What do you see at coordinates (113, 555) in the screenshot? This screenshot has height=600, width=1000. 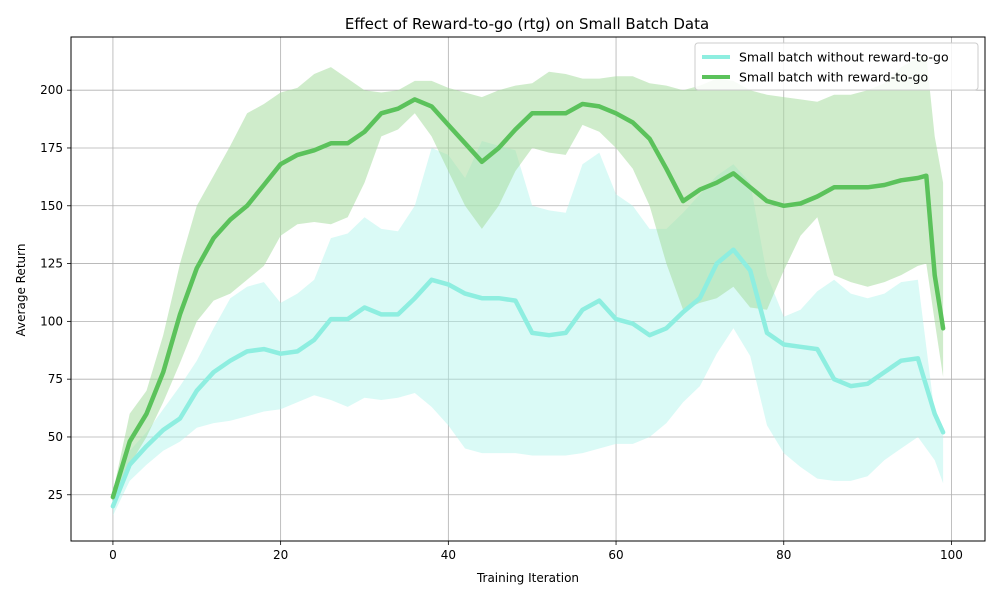 I see `x-tick-label: 0` at bounding box center [113, 555].